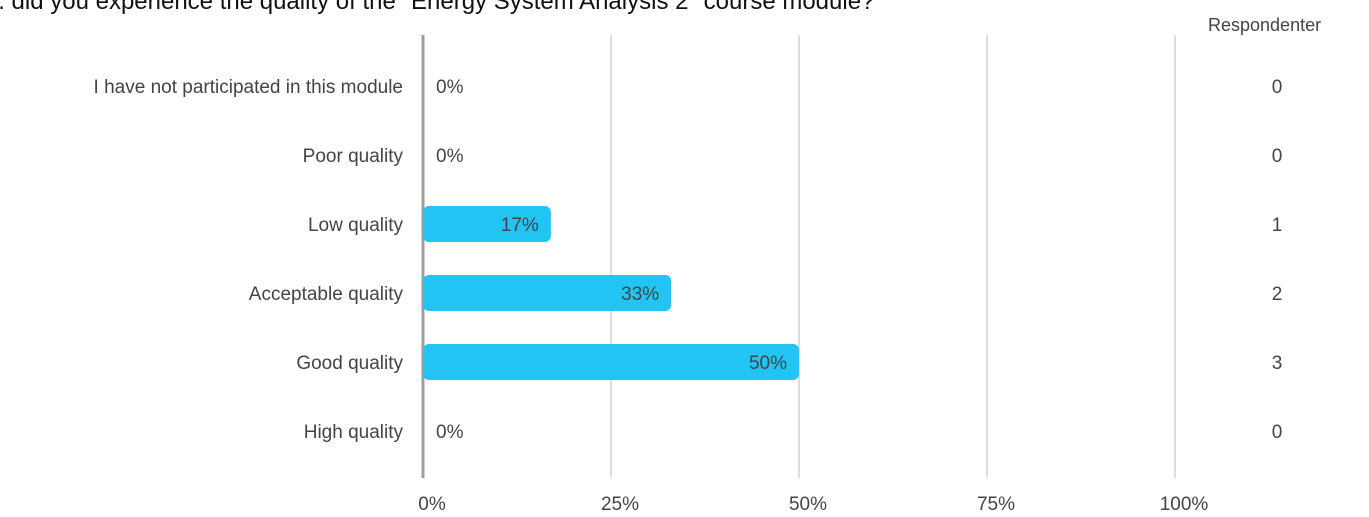 This screenshot has height=517, width=1369. I want to click on x-tick-label: 0%, so click(432, 504).